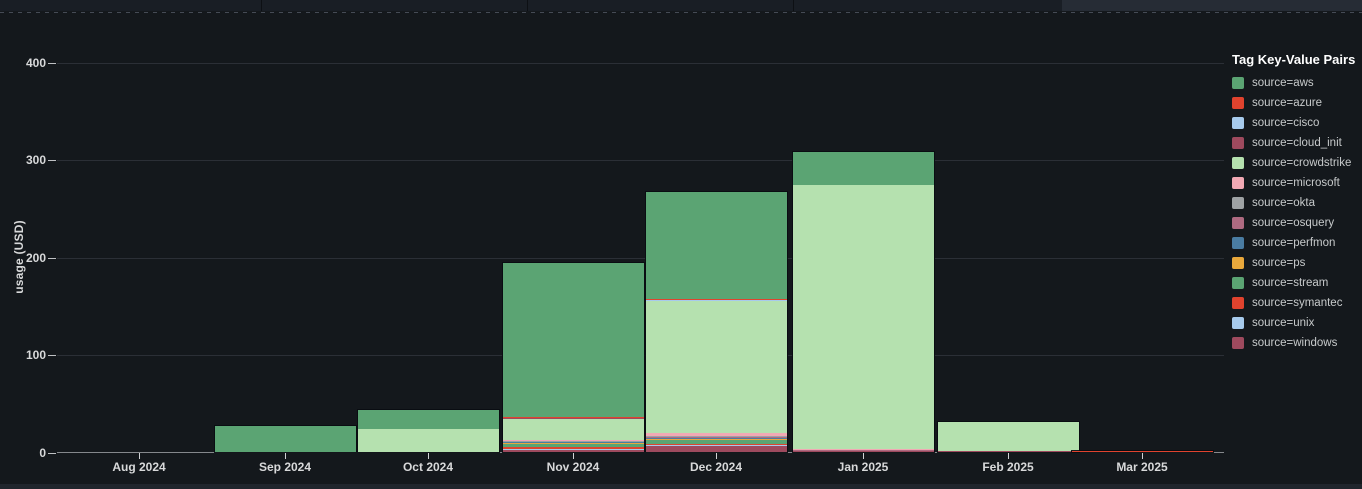  Describe the element at coordinates (863, 467) in the screenshot. I see `x-axis-tick-label: Jan 2025` at that location.